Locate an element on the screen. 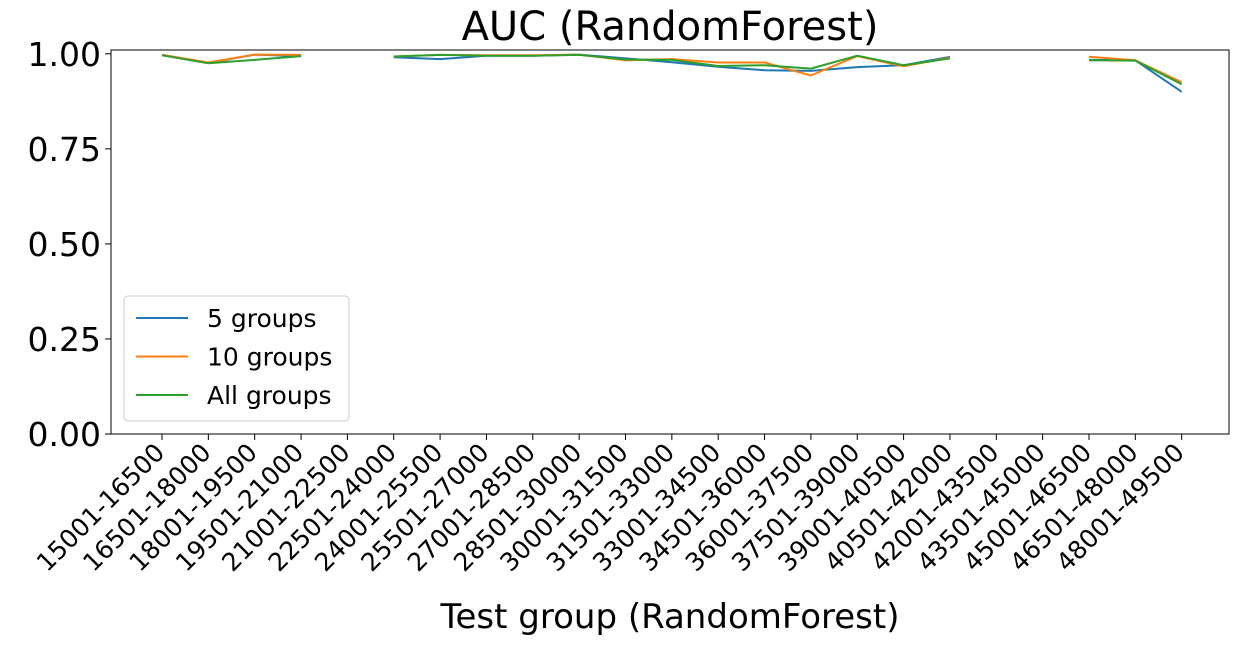 The height and width of the screenshot is (645, 1239). chart-title: AUC (RandomForest) is located at coordinates (670, 27).